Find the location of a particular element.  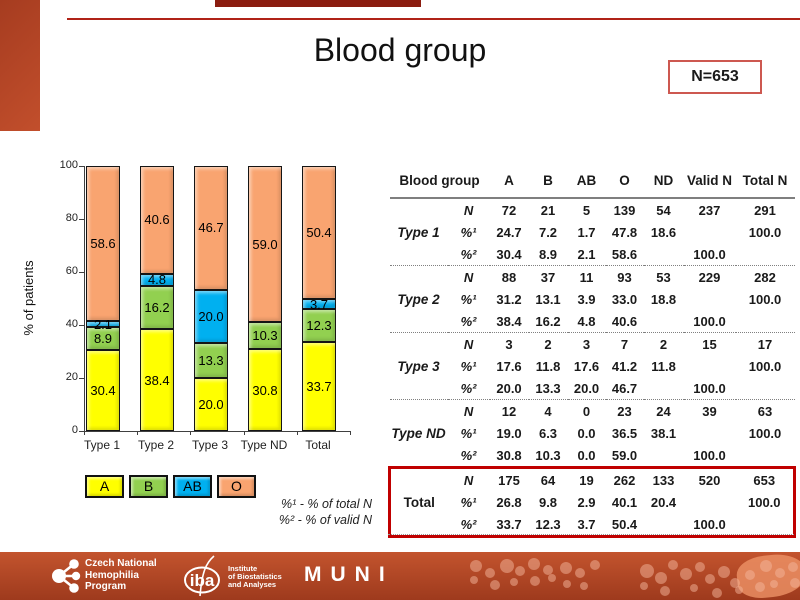

segment-value-label: 46.7 is located at coordinates (211, 228).